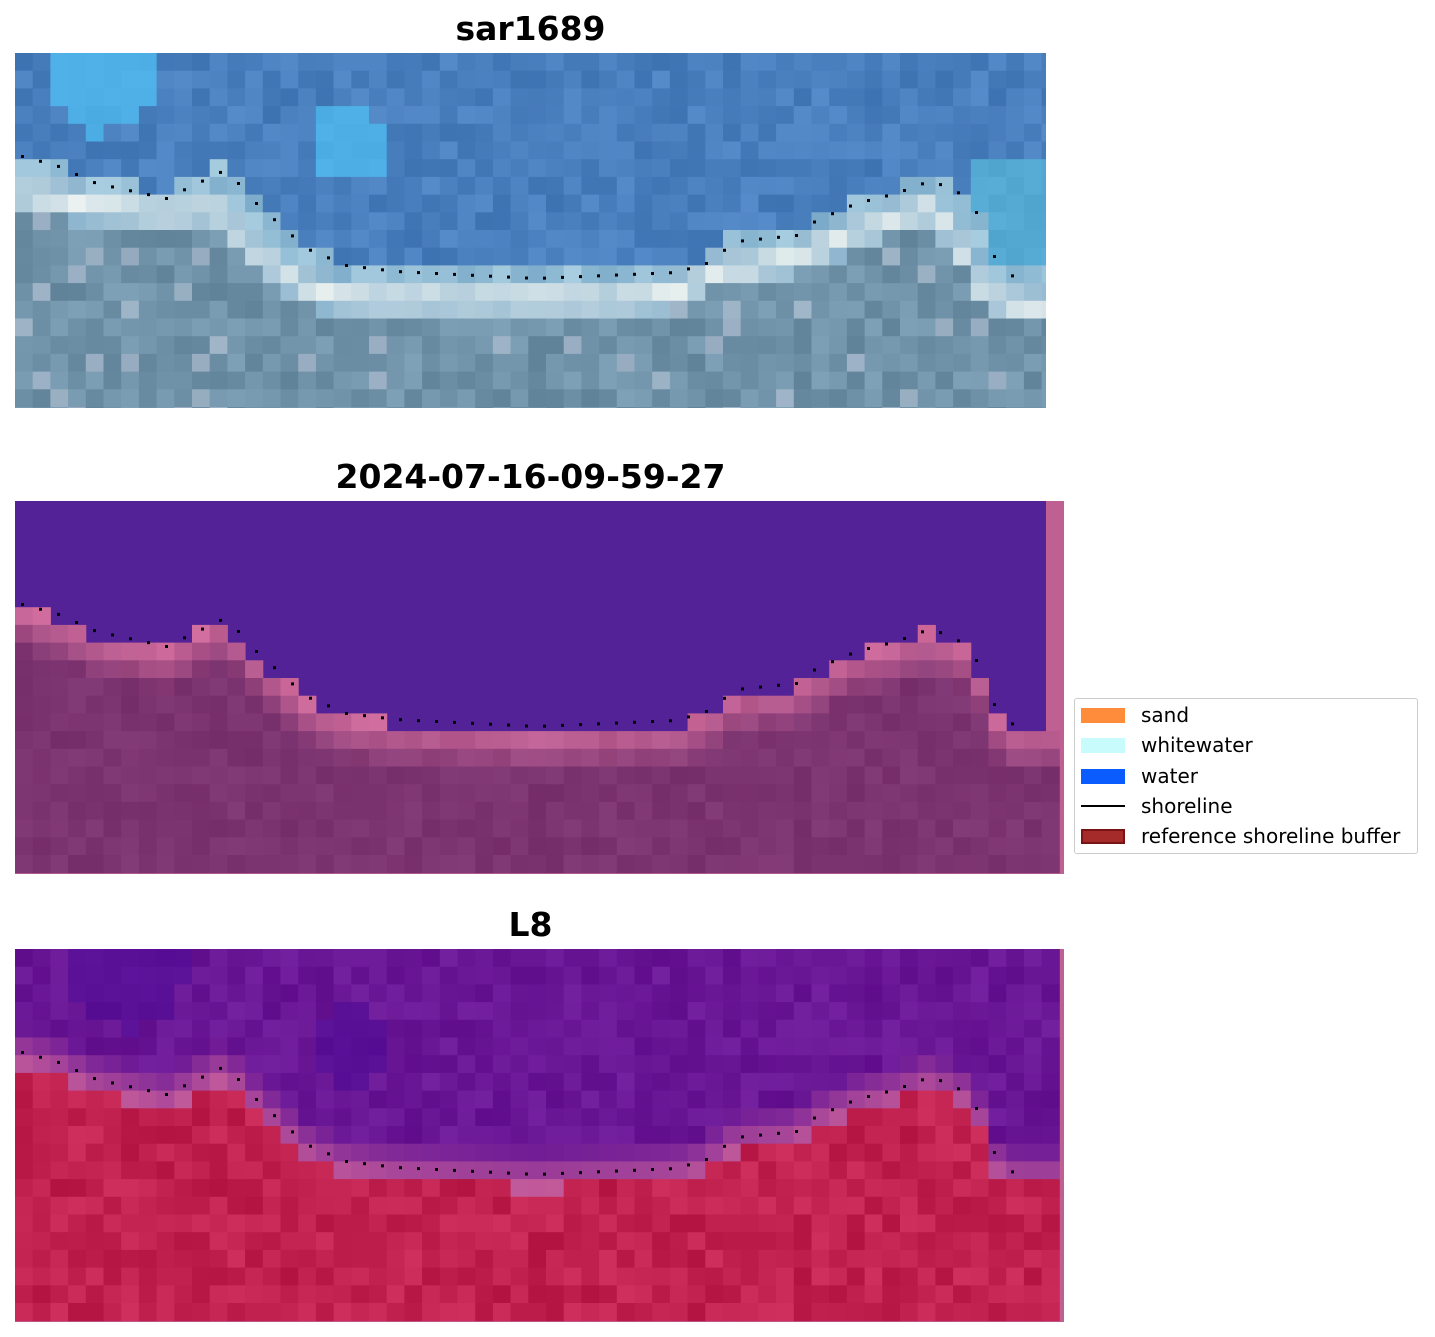 This screenshot has height=1337, width=1435. What do you see at coordinates (1169, 776) in the screenshot?
I see `legend-label-water: water` at bounding box center [1169, 776].